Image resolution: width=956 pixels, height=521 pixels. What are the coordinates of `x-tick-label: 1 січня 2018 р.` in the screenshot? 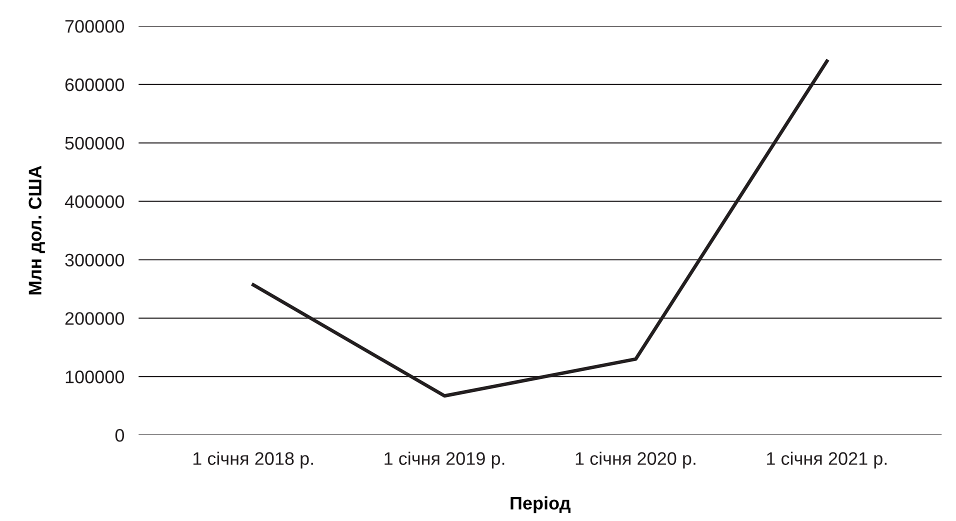 It's located at (253, 460).